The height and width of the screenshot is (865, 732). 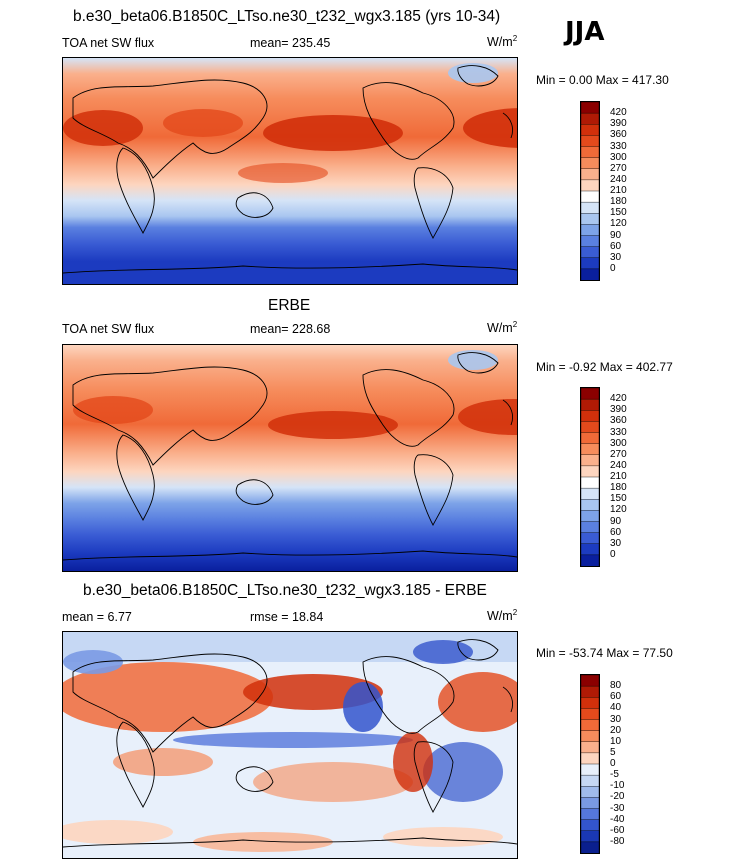 What do you see at coordinates (108, 329) in the screenshot?
I see `panel2-variable-label: TOA net SW flux` at bounding box center [108, 329].